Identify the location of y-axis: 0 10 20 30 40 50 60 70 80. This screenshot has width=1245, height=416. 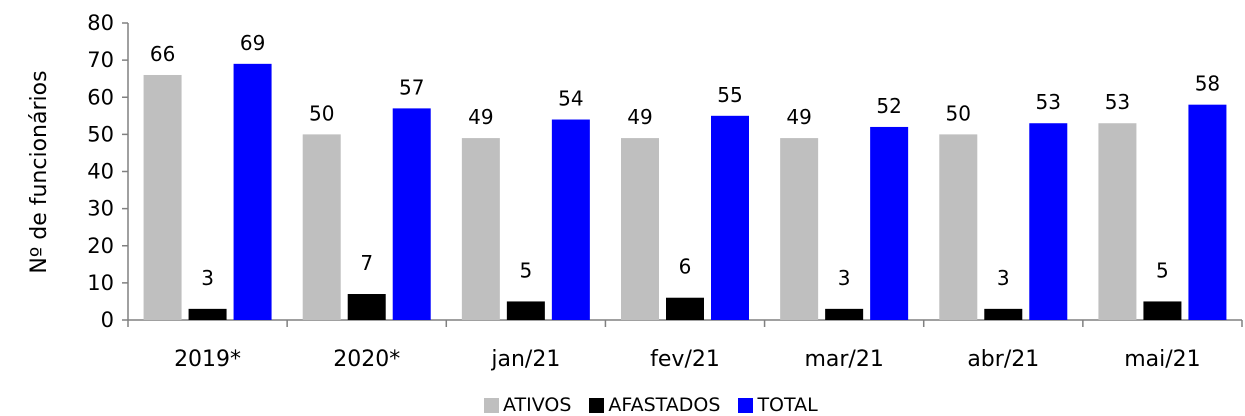
(108, 171).